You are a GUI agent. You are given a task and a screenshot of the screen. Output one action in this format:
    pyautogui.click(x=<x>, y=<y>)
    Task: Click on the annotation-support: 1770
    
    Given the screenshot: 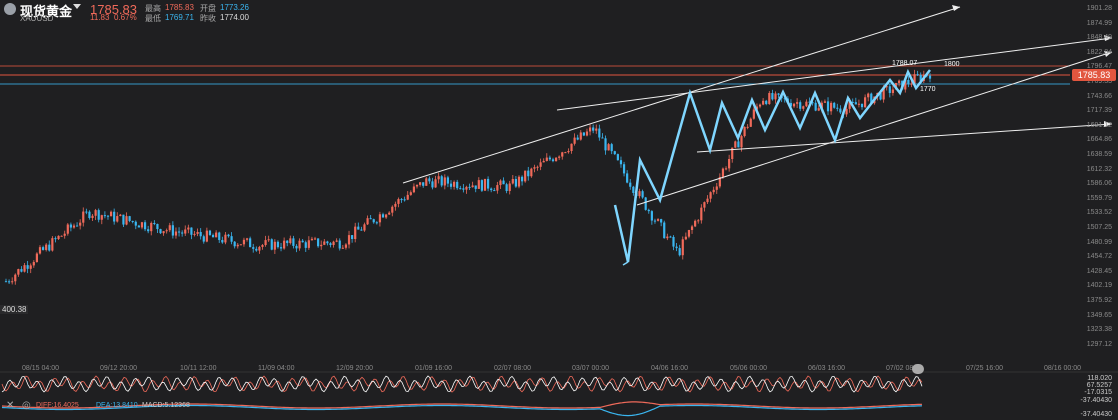 What is the action you would take?
    pyautogui.click(x=928, y=89)
    